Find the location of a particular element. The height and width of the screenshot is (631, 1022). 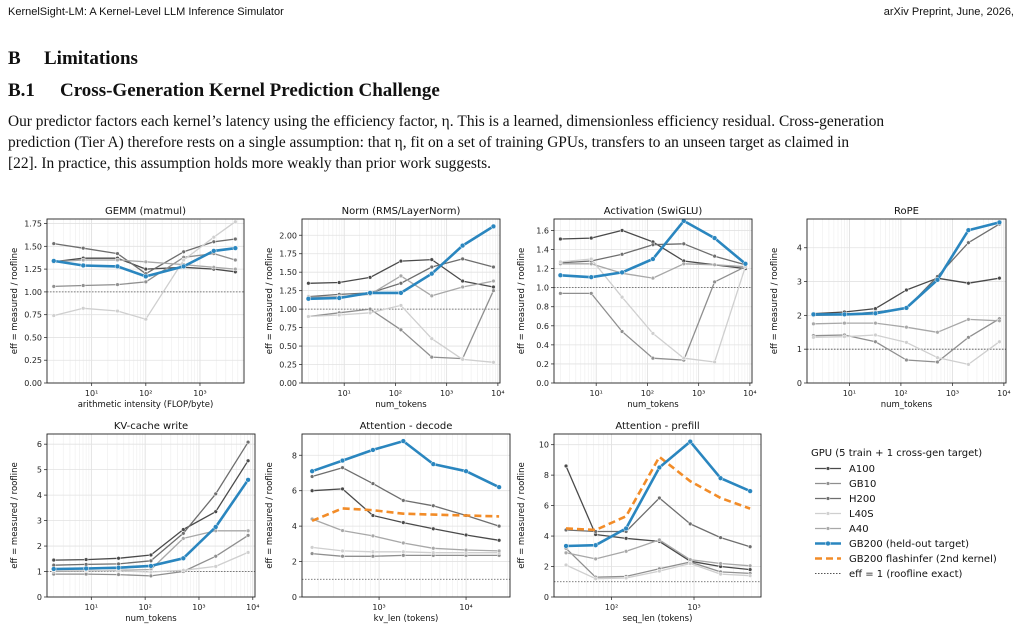

y-tick-label: 0.6 is located at coordinates (542, 326).